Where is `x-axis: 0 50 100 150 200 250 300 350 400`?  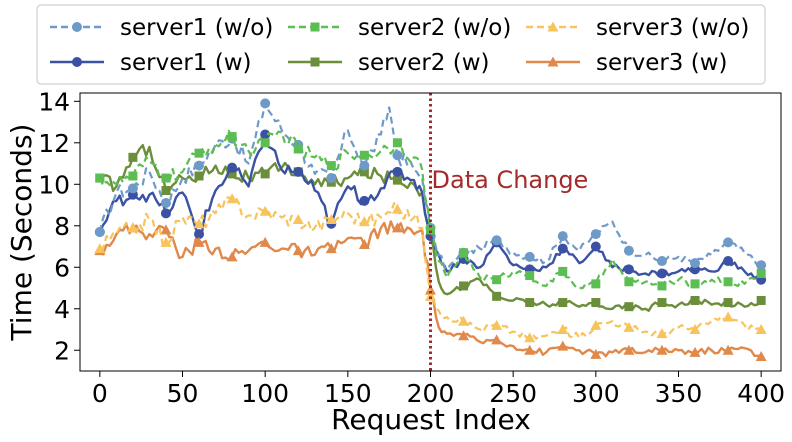 x-axis: 0 50 100 150 200 250 300 350 400 is located at coordinates (438, 389).